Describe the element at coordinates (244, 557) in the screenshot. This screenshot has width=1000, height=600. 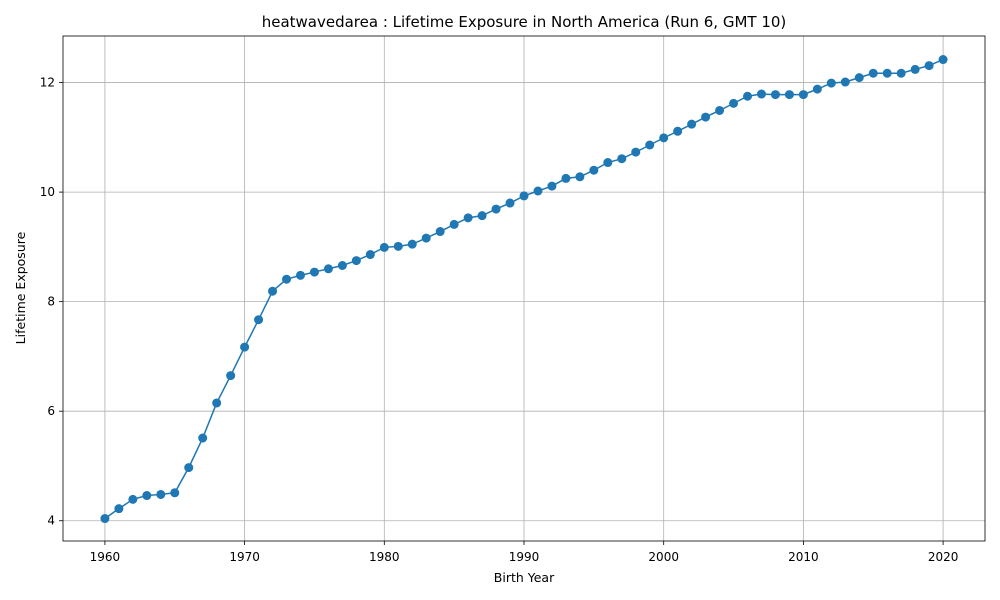
I see `x-tick-label: 1970` at that location.